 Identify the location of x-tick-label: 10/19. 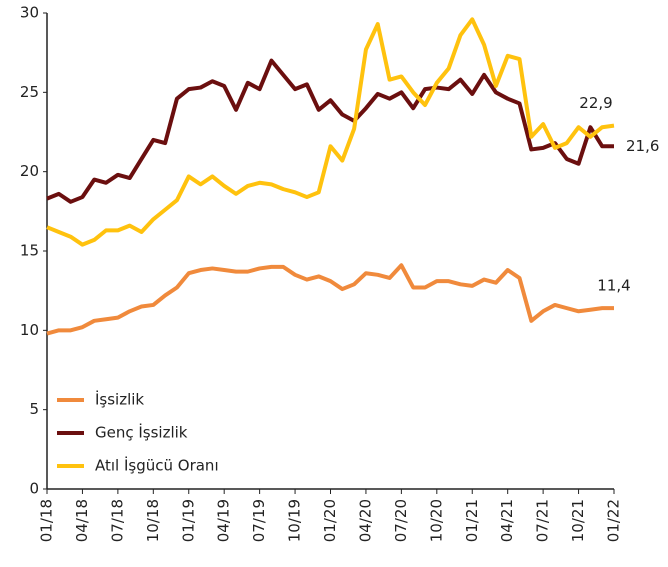
(295, 520).